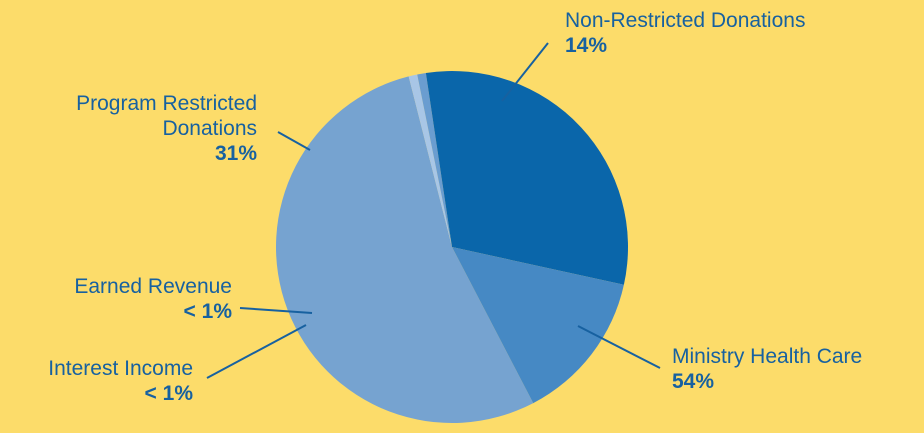 Image resolution: width=924 pixels, height=433 pixels. Describe the element at coordinates (434, 159) in the screenshot. I see `pie-slice-earned-revenue` at that location.